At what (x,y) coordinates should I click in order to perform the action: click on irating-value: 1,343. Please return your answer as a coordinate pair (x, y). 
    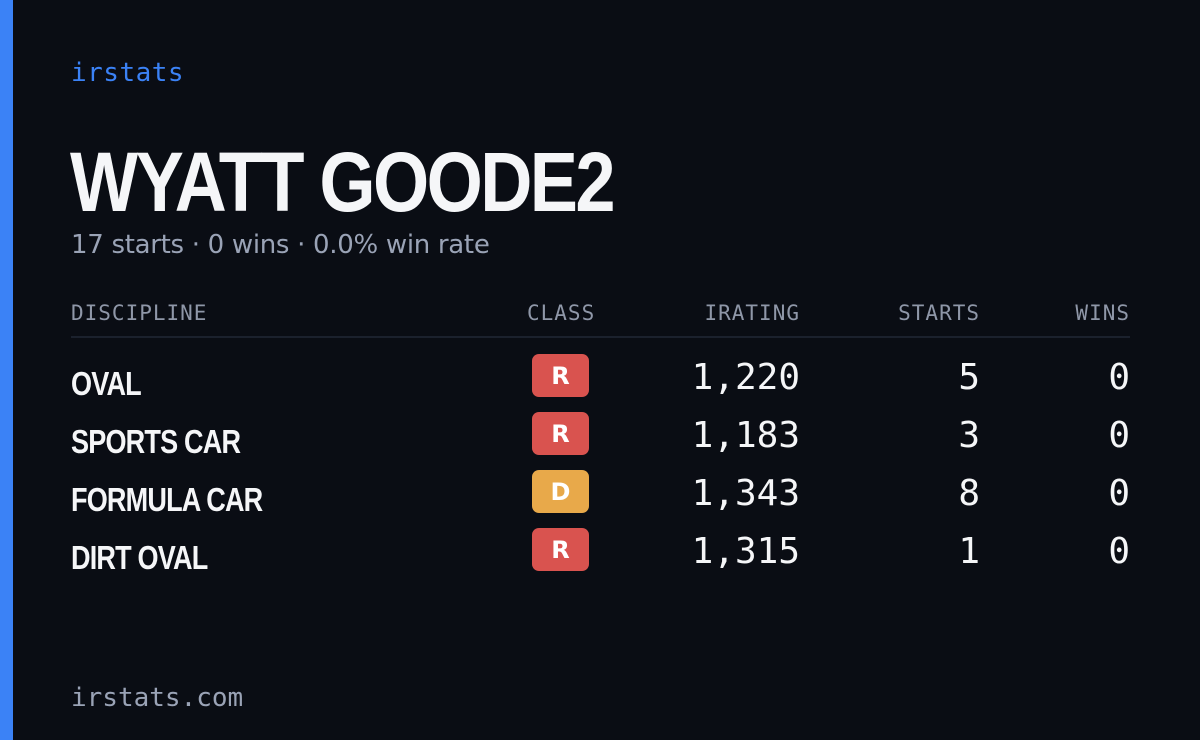
    Looking at the image, I should click on (745, 493).